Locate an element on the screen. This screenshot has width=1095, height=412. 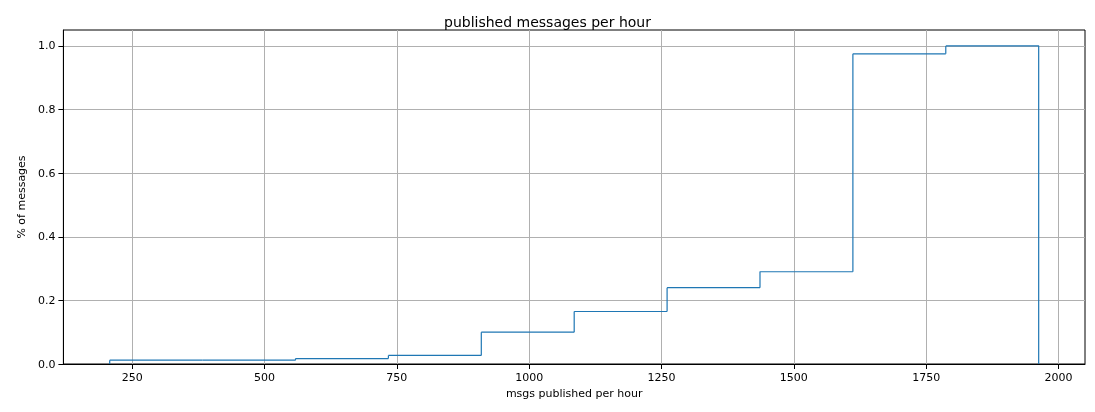
x-tick-label: 1000 is located at coordinates (529, 377).